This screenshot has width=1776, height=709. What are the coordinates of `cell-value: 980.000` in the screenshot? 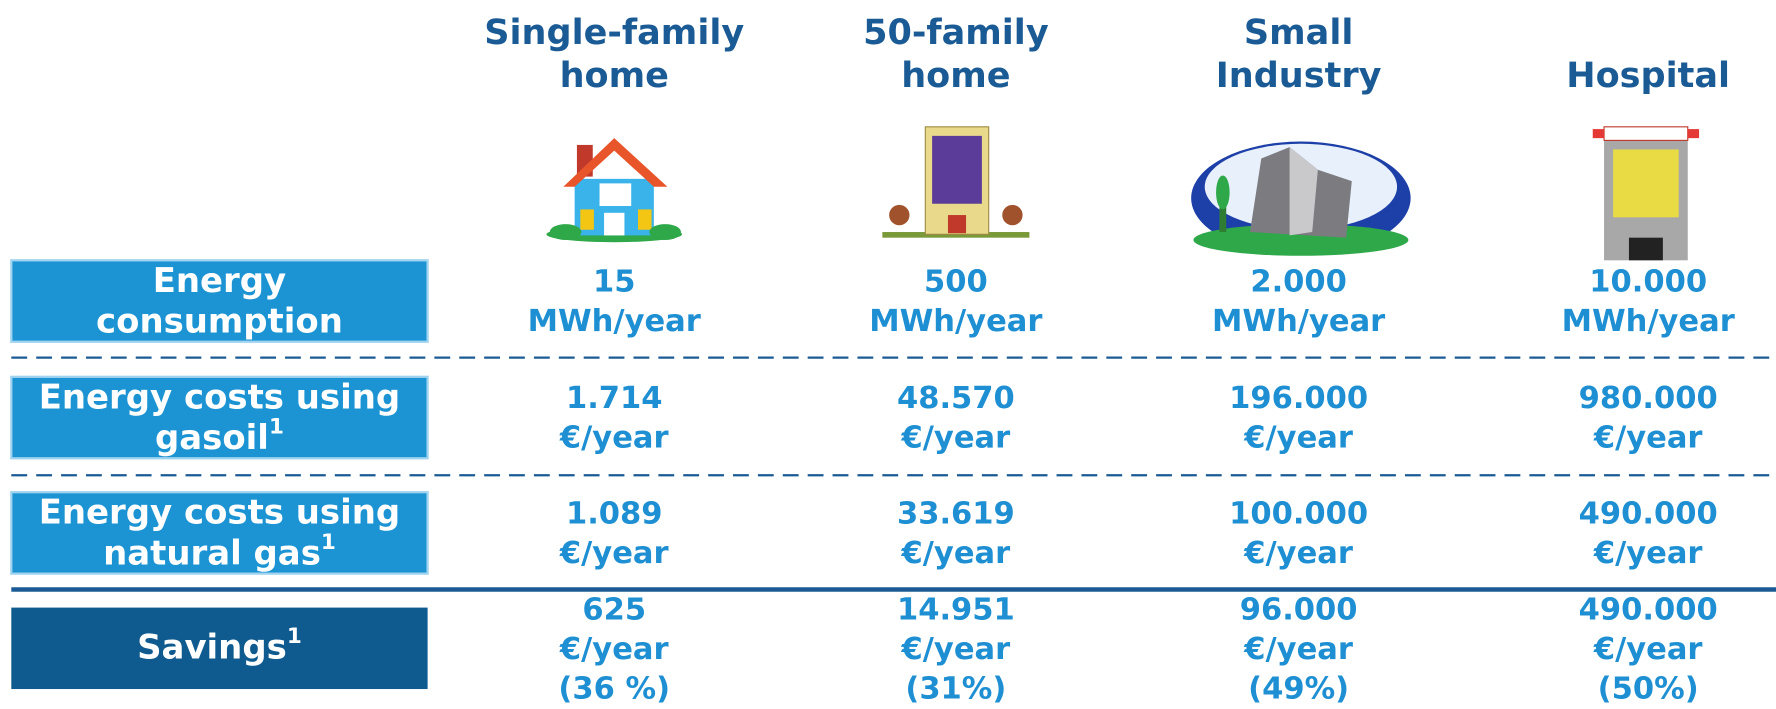 It's located at (1648, 398).